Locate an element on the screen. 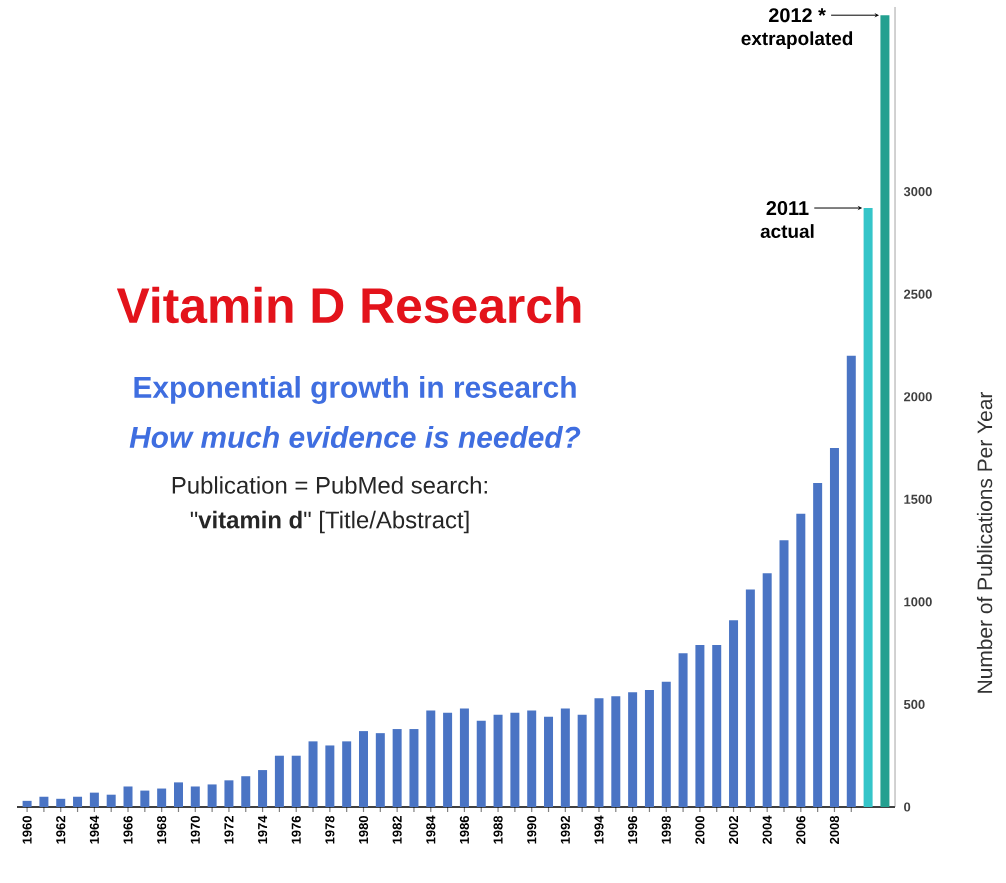 This screenshot has height=883, width=1006. x-tick-label: 2004 is located at coordinates (767, 829).